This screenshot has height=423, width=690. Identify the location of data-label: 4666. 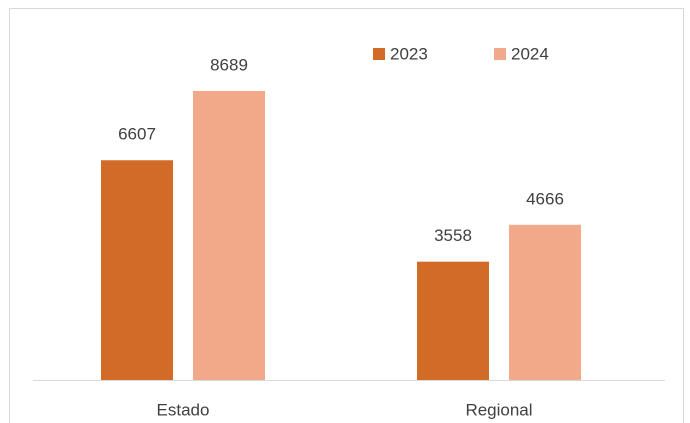
(545, 198).